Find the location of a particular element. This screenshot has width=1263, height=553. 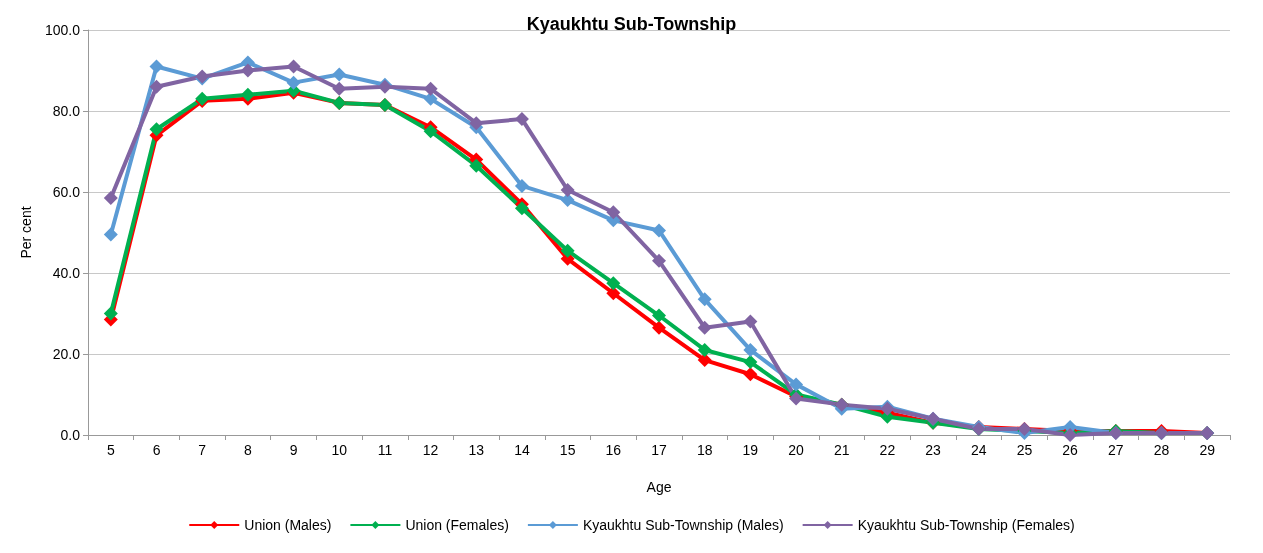

x-axis-title: Age is located at coordinates (659, 487).